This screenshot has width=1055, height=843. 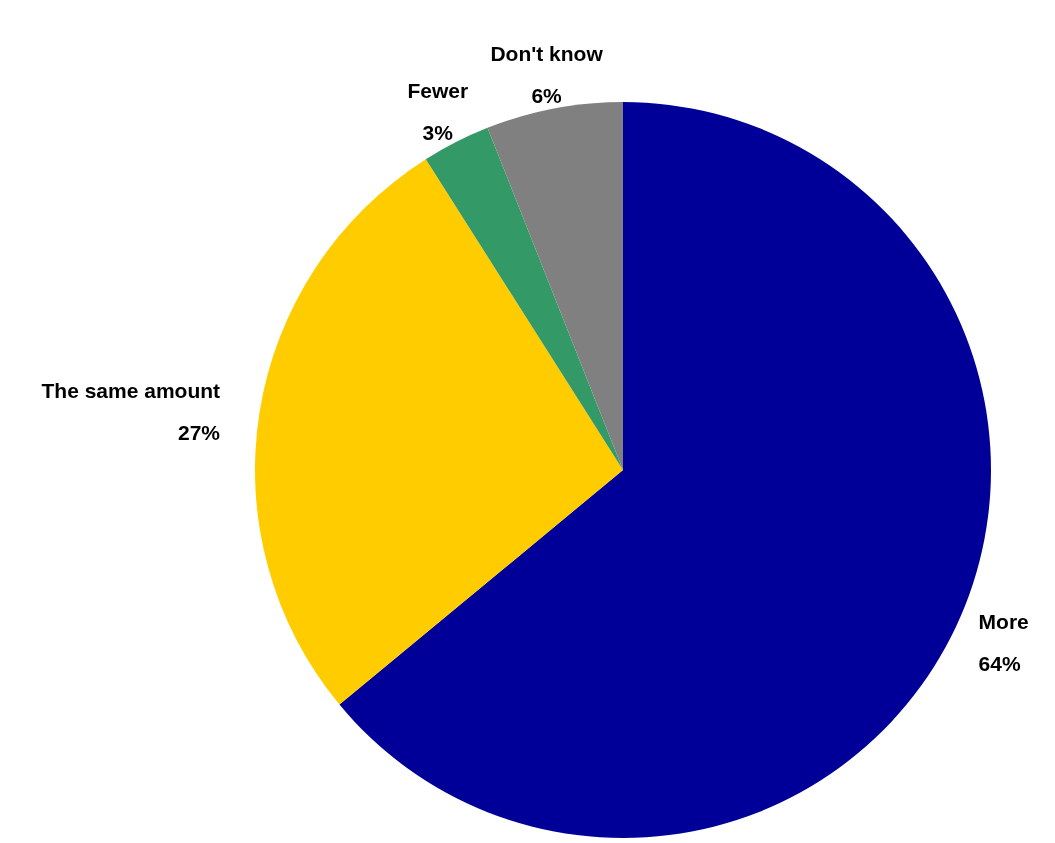 What do you see at coordinates (131, 391) in the screenshot?
I see `slice-label: The same amount` at bounding box center [131, 391].